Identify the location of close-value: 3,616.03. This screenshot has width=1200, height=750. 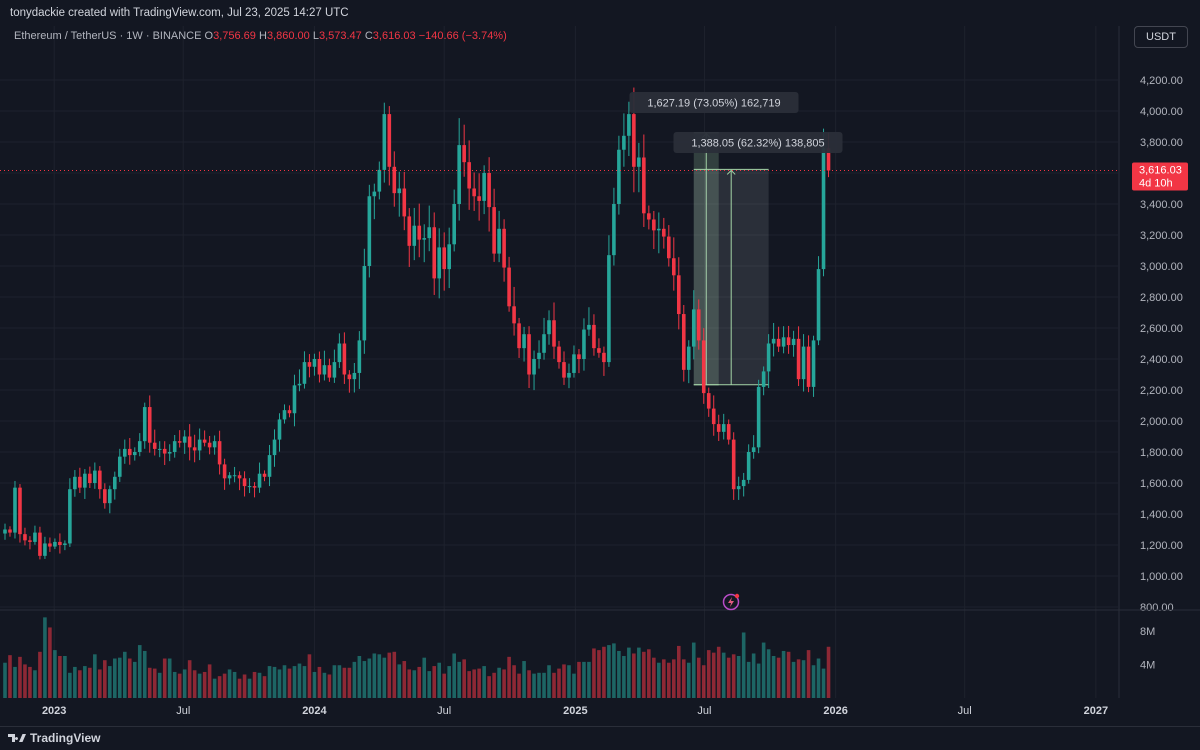
(394, 36).